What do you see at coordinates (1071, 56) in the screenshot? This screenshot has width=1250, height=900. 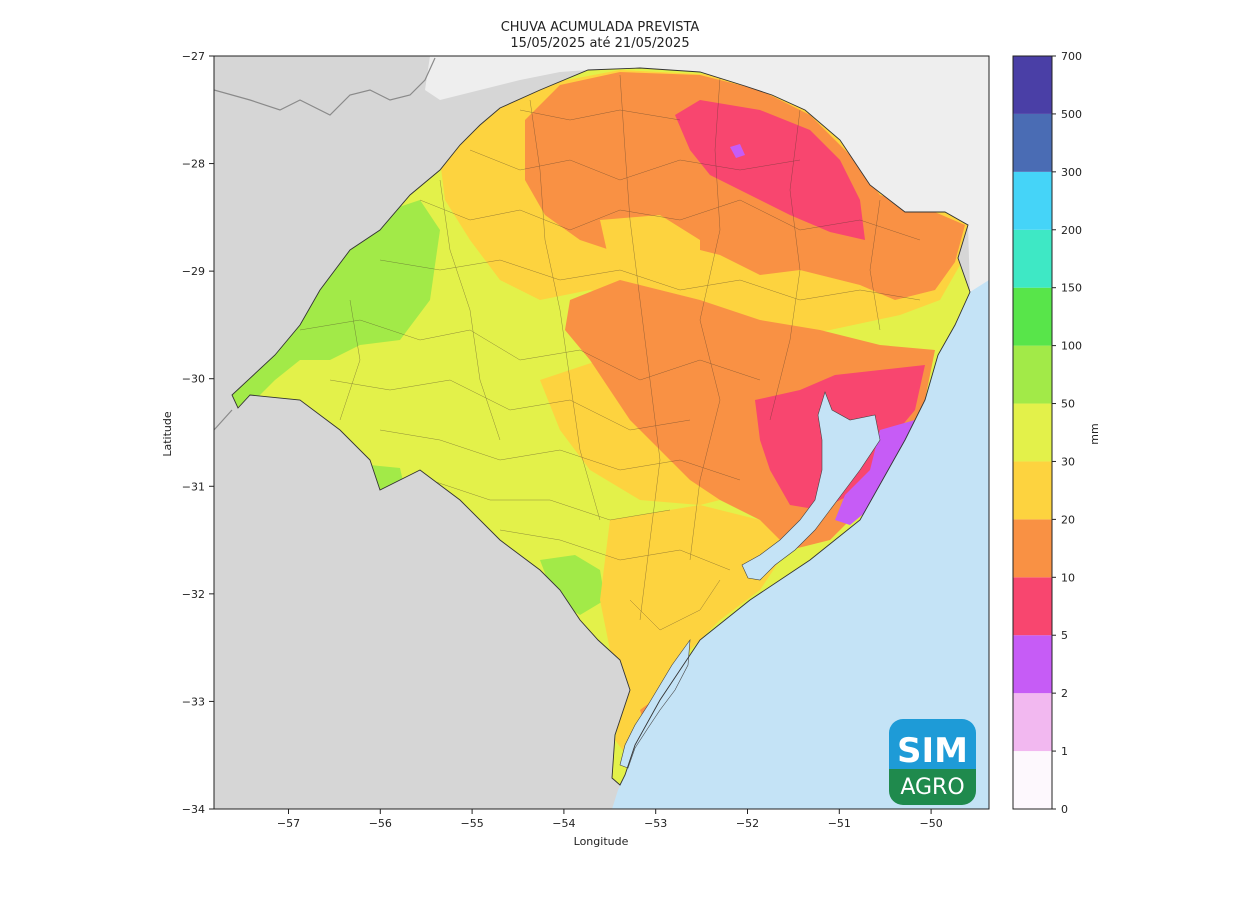 I see `colorbar-tick-label: 700` at bounding box center [1071, 56].